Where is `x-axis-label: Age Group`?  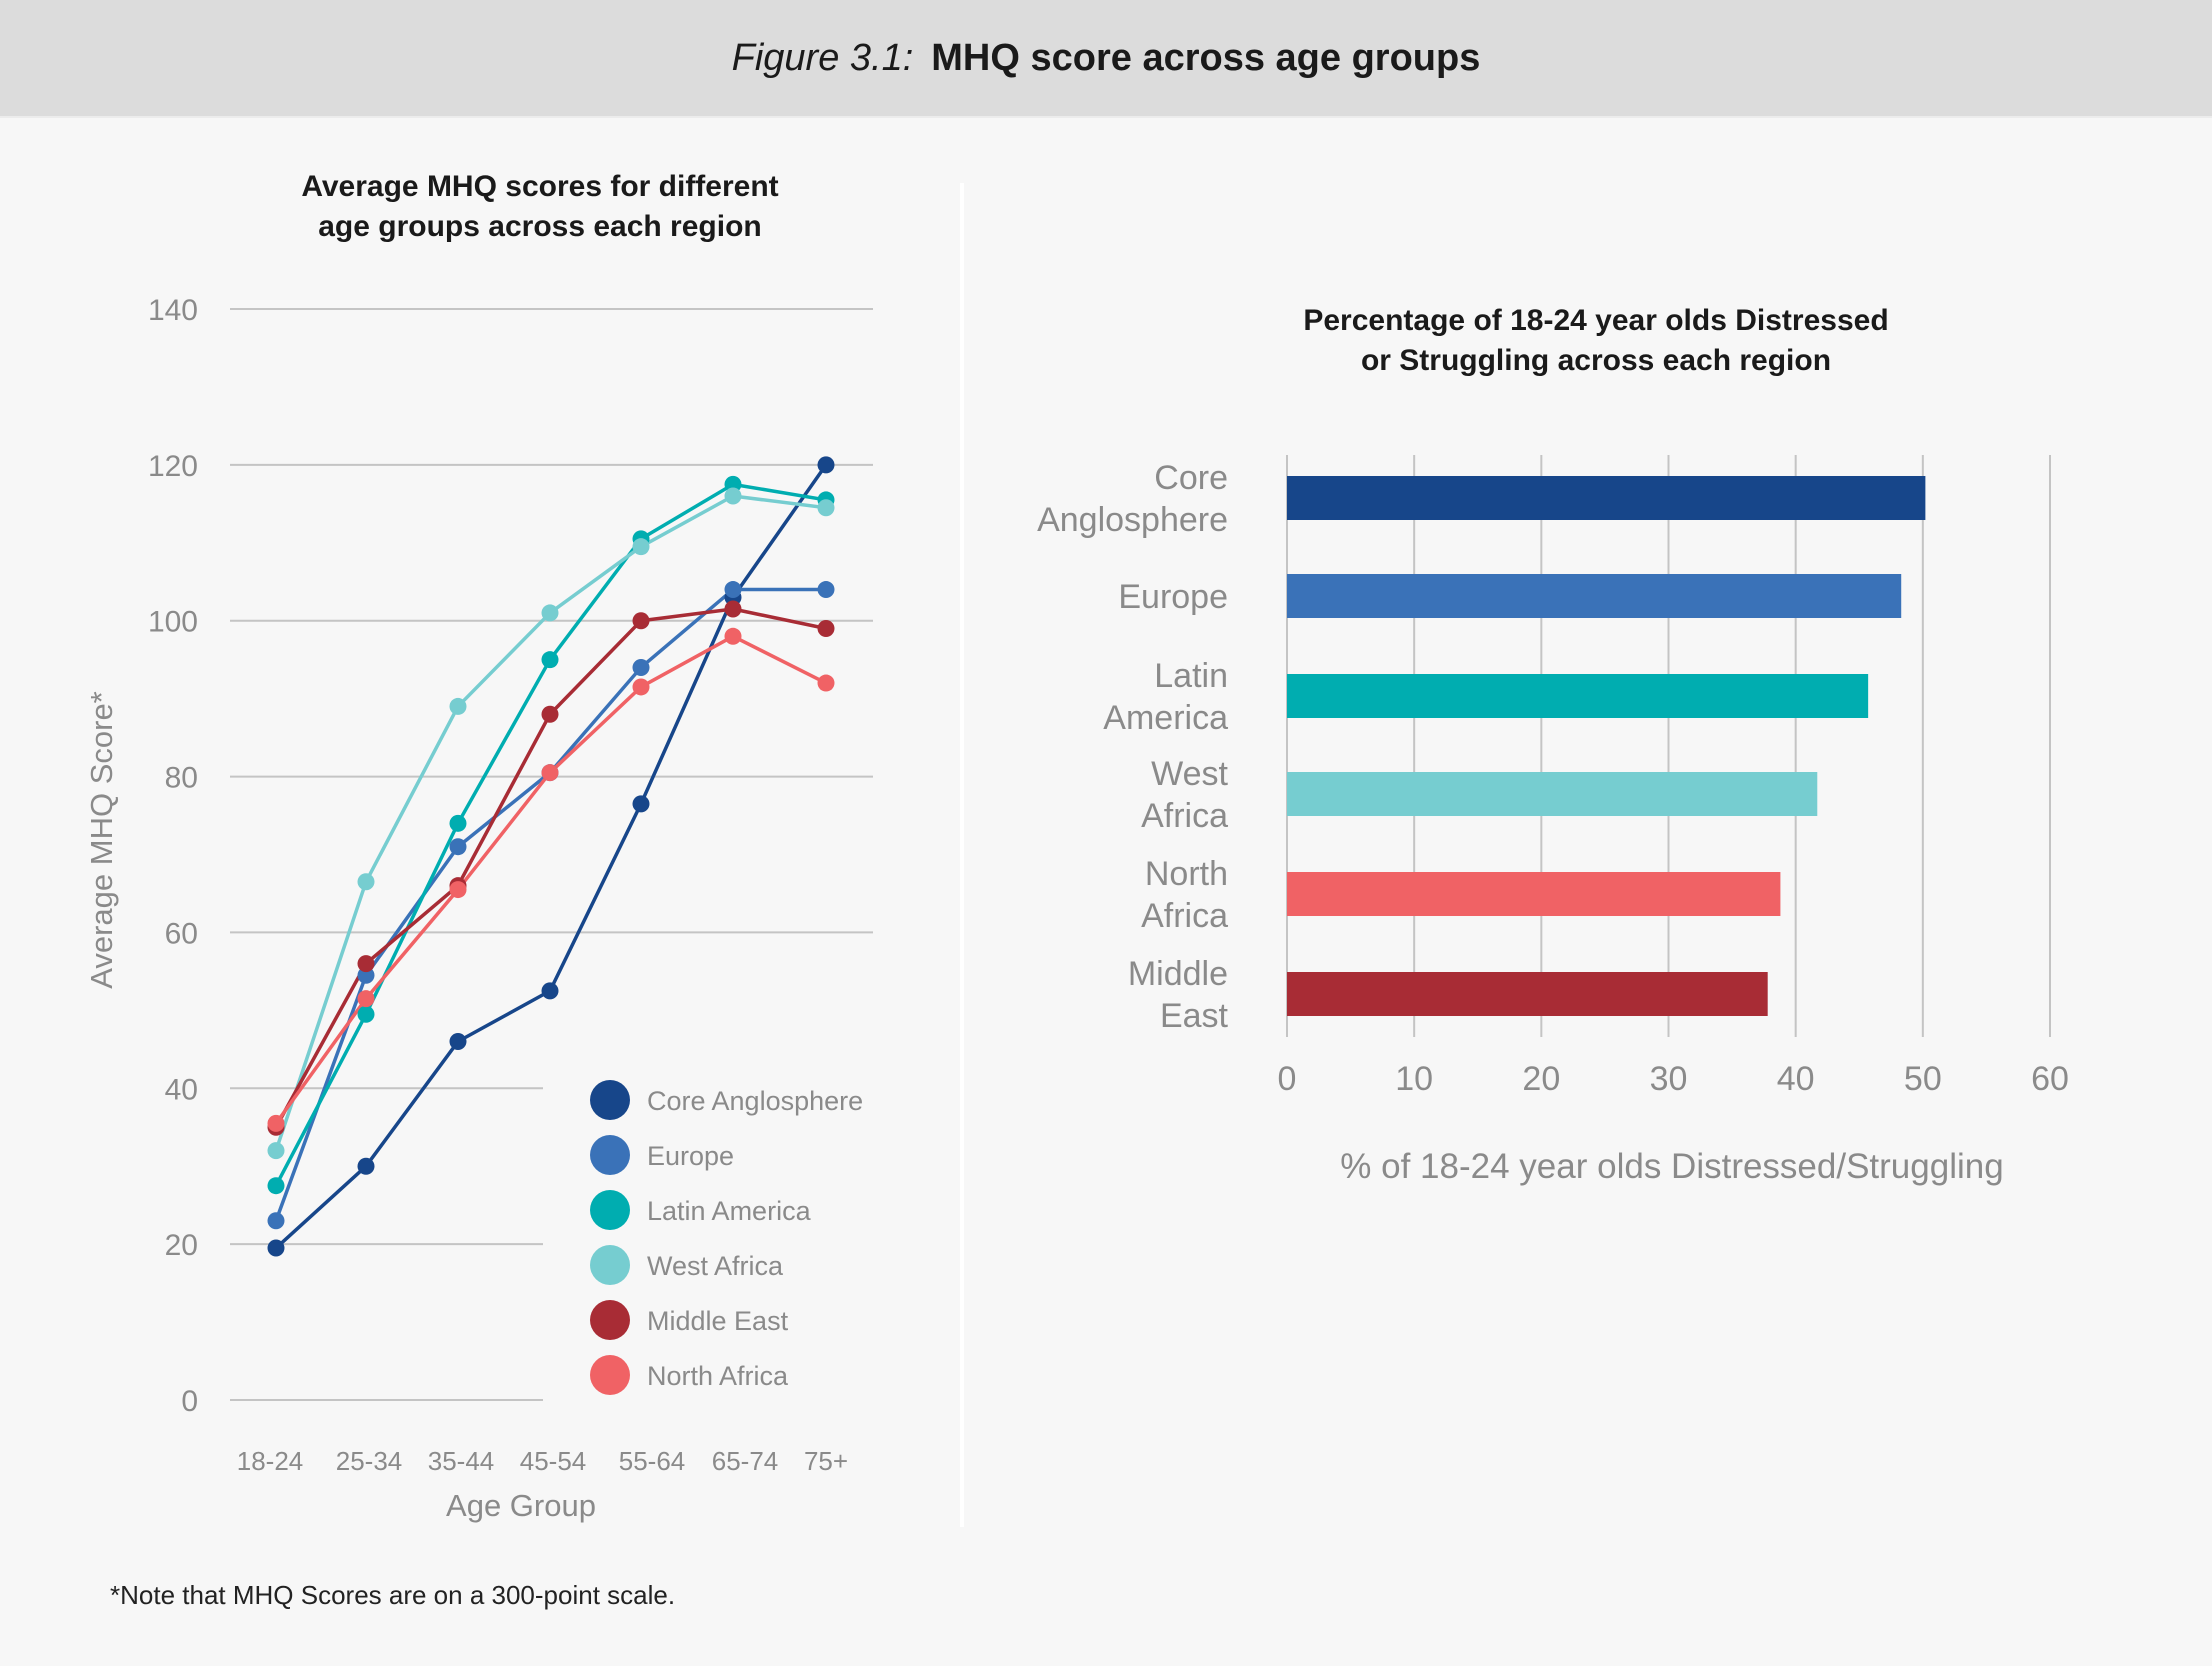 x-axis-label: Age Group is located at coordinates (521, 1505).